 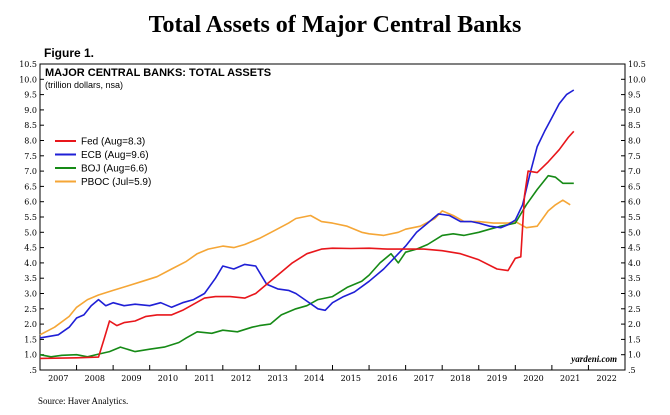 What do you see at coordinates (113, 142) in the screenshot?
I see `legend-label-fed: Fed (Aug=8.3)` at bounding box center [113, 142].